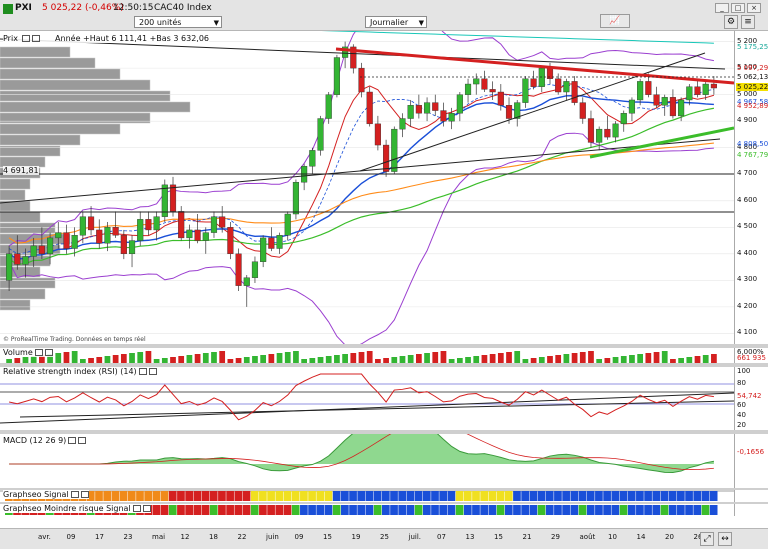 The image size is (768, 549). What do you see at coordinates (661, 142) in the screenshot?
I see `support-line` at bounding box center [661, 142].